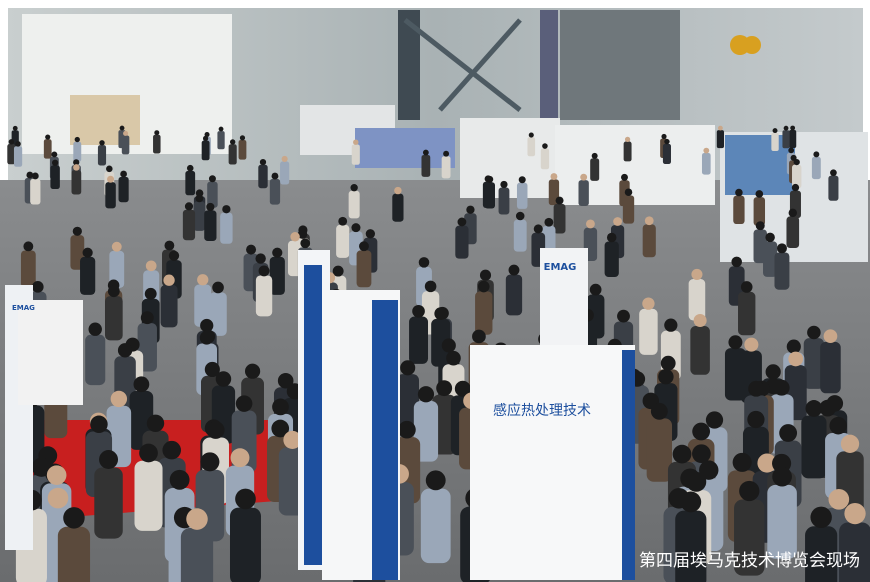 Image resolution: width=870 pixels, height=582 pixels. What do you see at coordinates (628, 465) in the screenshot?
I see `sign-stripe` at bounding box center [628, 465].